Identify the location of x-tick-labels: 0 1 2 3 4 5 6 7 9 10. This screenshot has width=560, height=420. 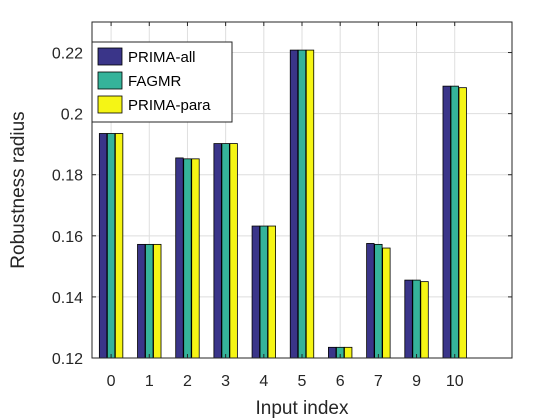
(285, 381).